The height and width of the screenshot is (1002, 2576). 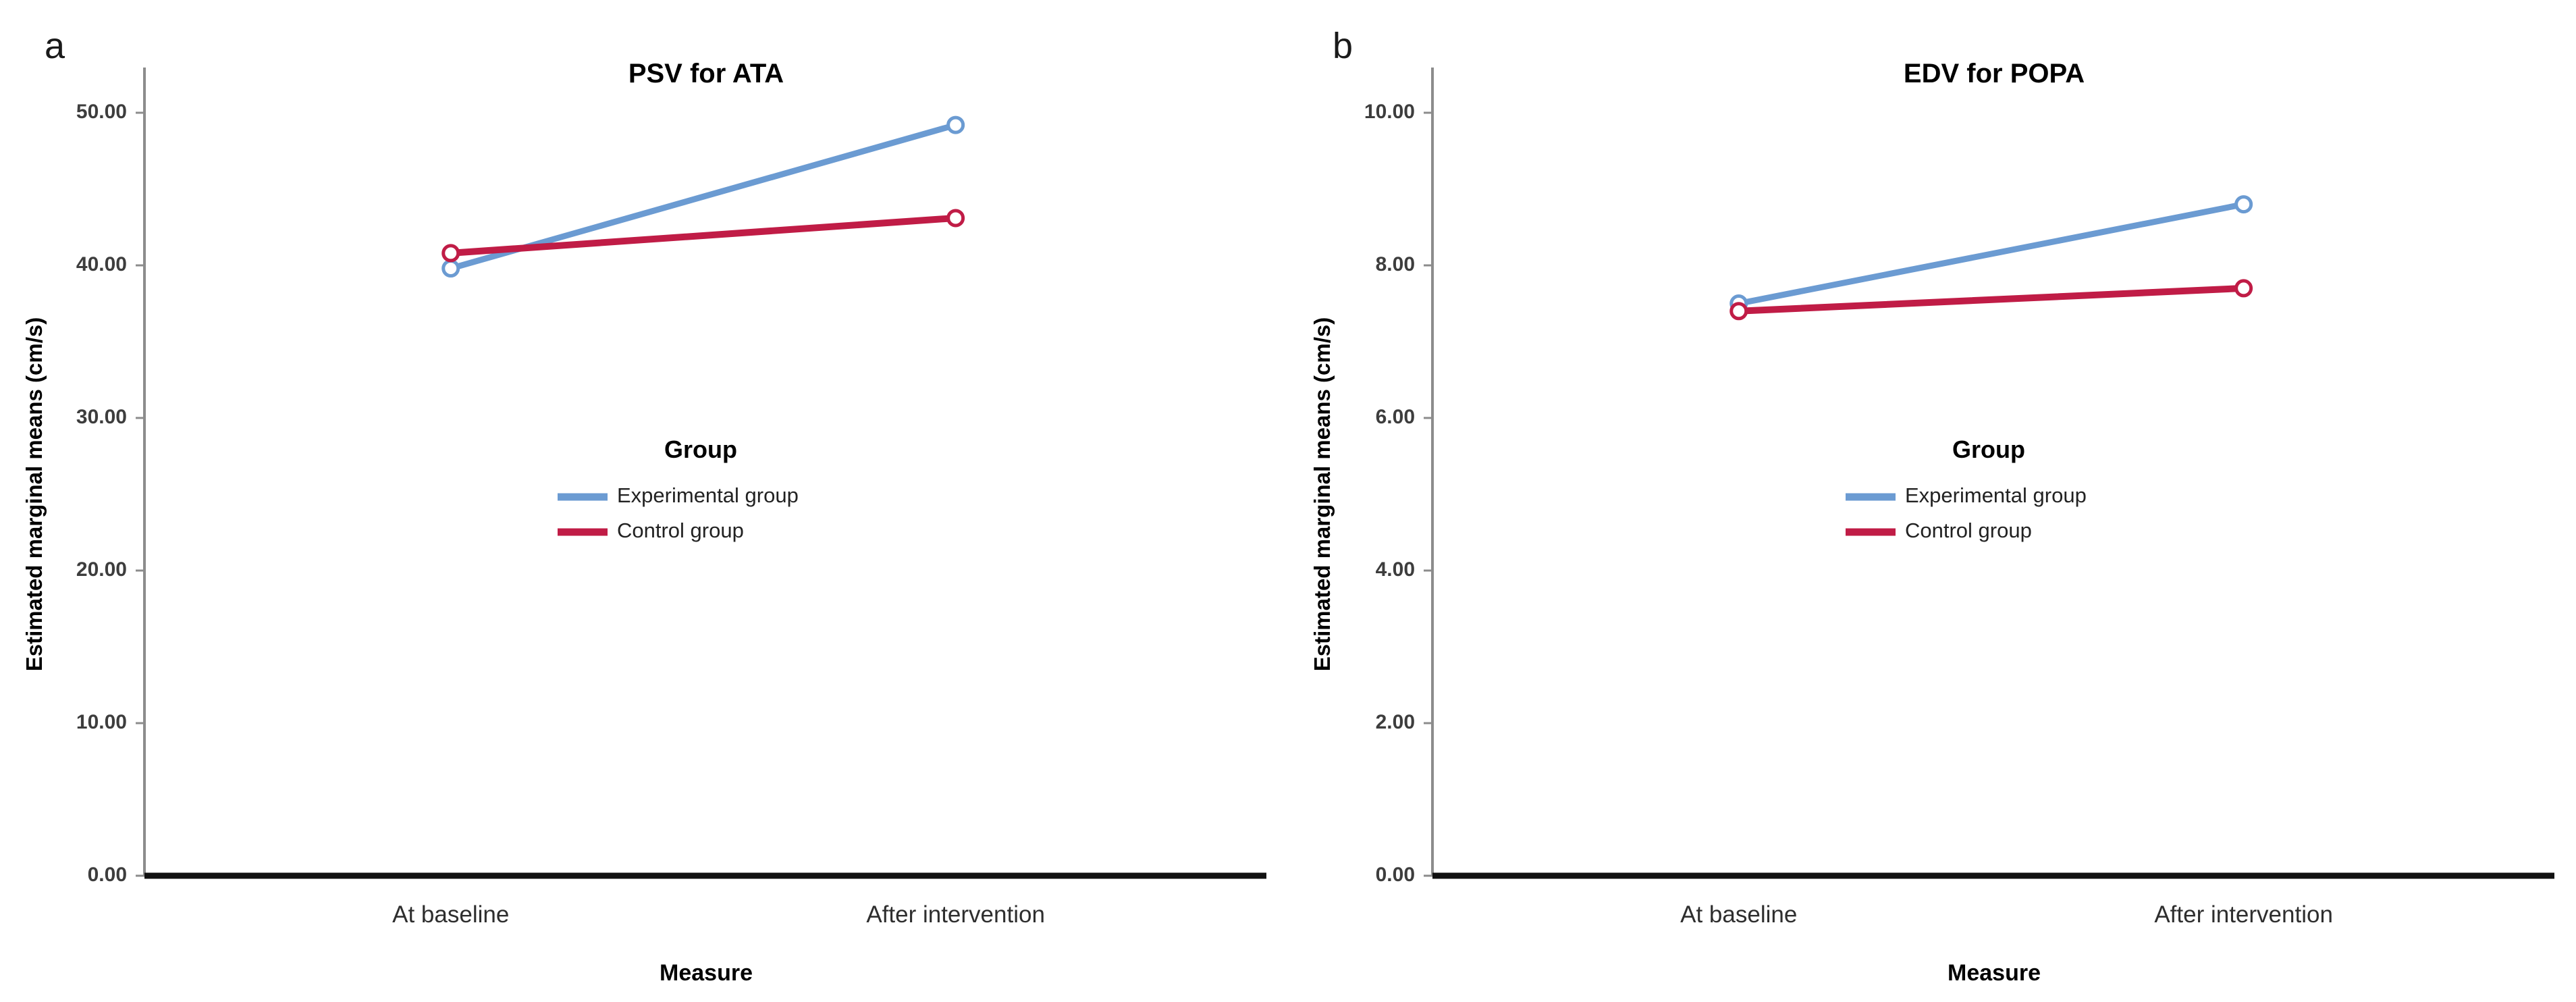 I want to click on chart-title: PSV for ATA, so click(x=706, y=73).